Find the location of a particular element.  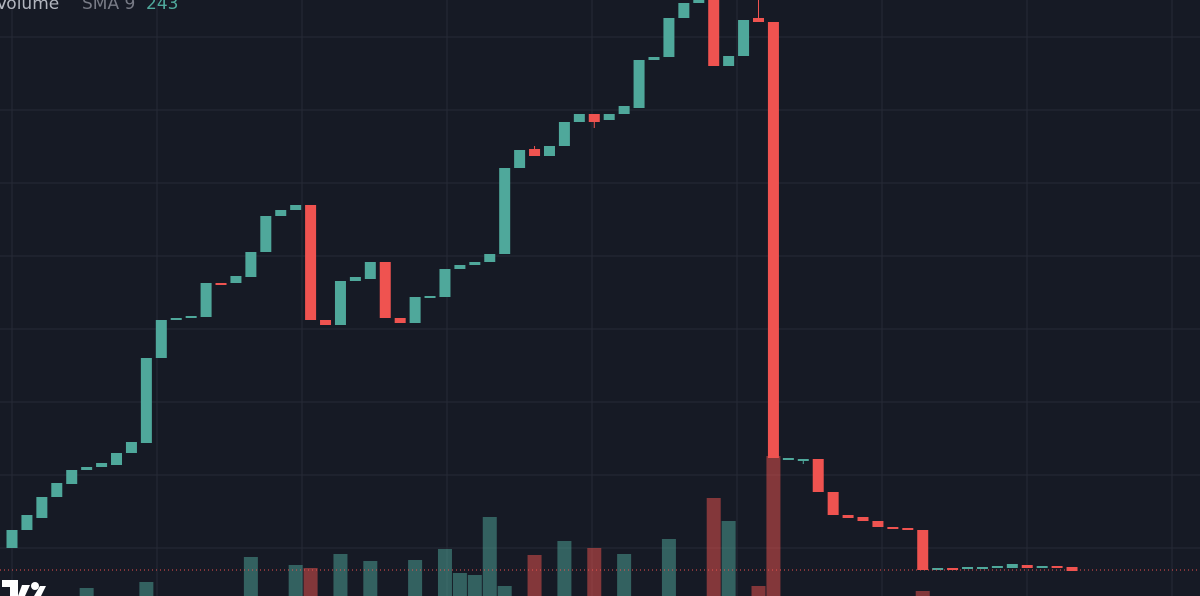

indicator-name: Volume is located at coordinates (29, 7).